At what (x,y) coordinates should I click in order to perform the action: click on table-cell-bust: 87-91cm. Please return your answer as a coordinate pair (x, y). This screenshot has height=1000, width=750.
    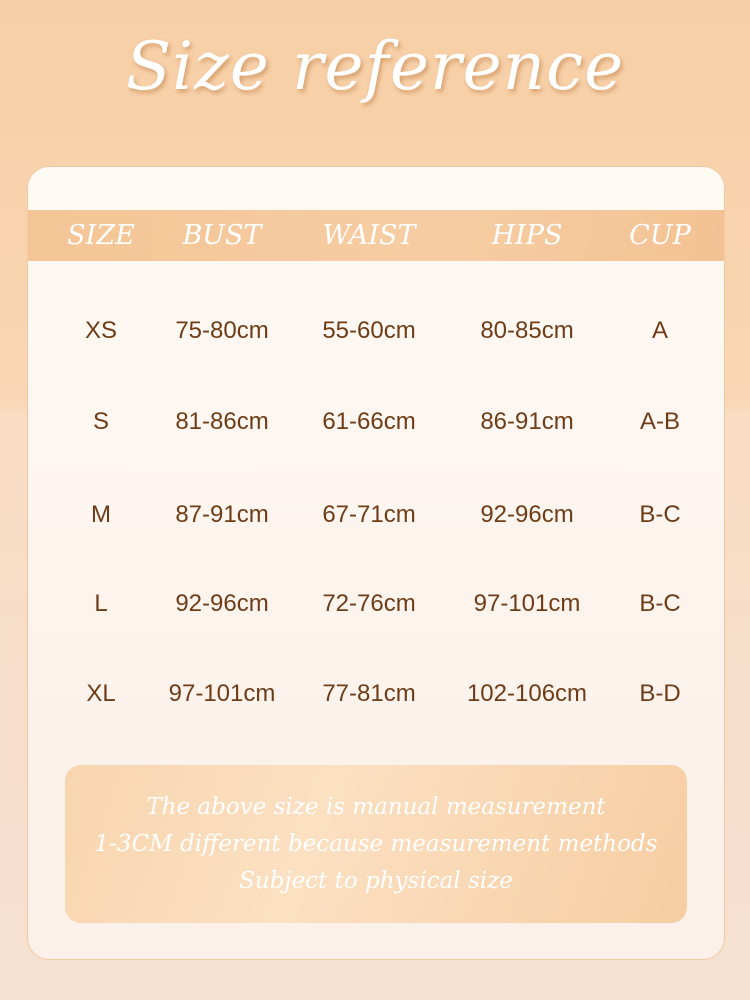
    Looking at the image, I should click on (222, 514).